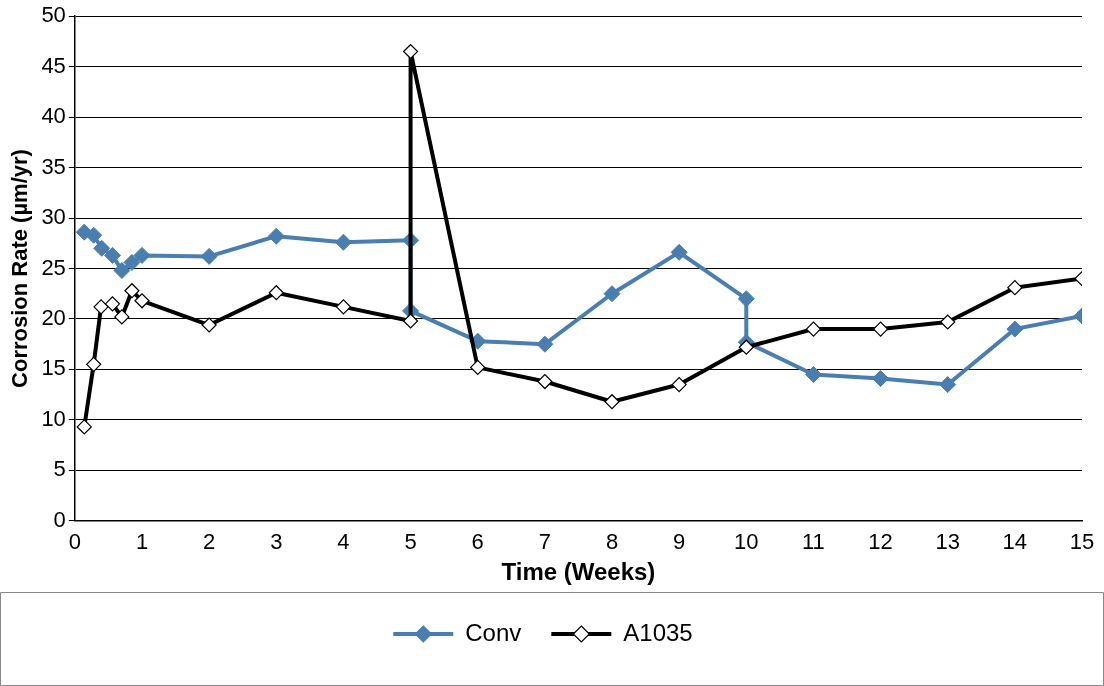  I want to click on x-tick-label: 10, so click(746, 542).